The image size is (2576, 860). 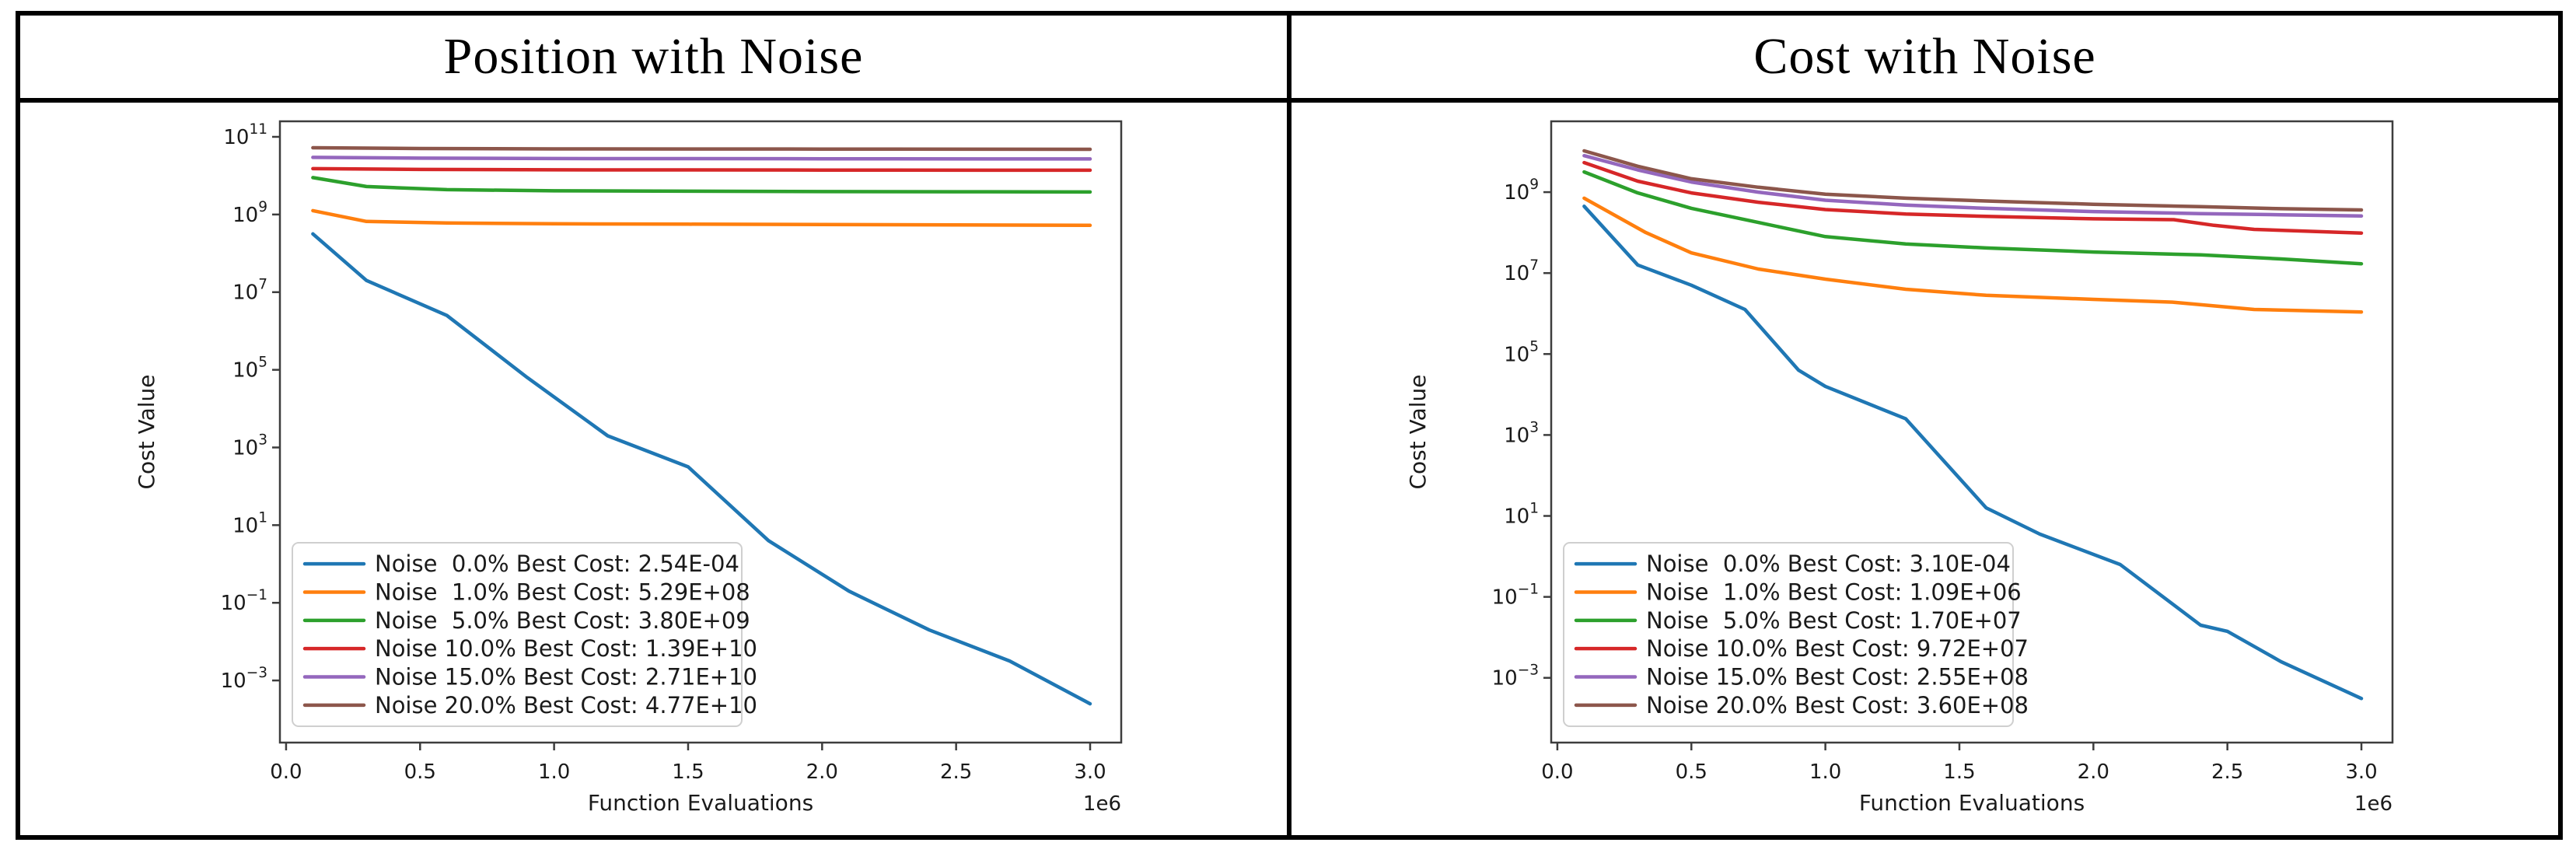 What do you see at coordinates (1838, 648) in the screenshot?
I see `legend-entry-label-3: Noise 10.0% Best Cost: 9.72E+07` at bounding box center [1838, 648].